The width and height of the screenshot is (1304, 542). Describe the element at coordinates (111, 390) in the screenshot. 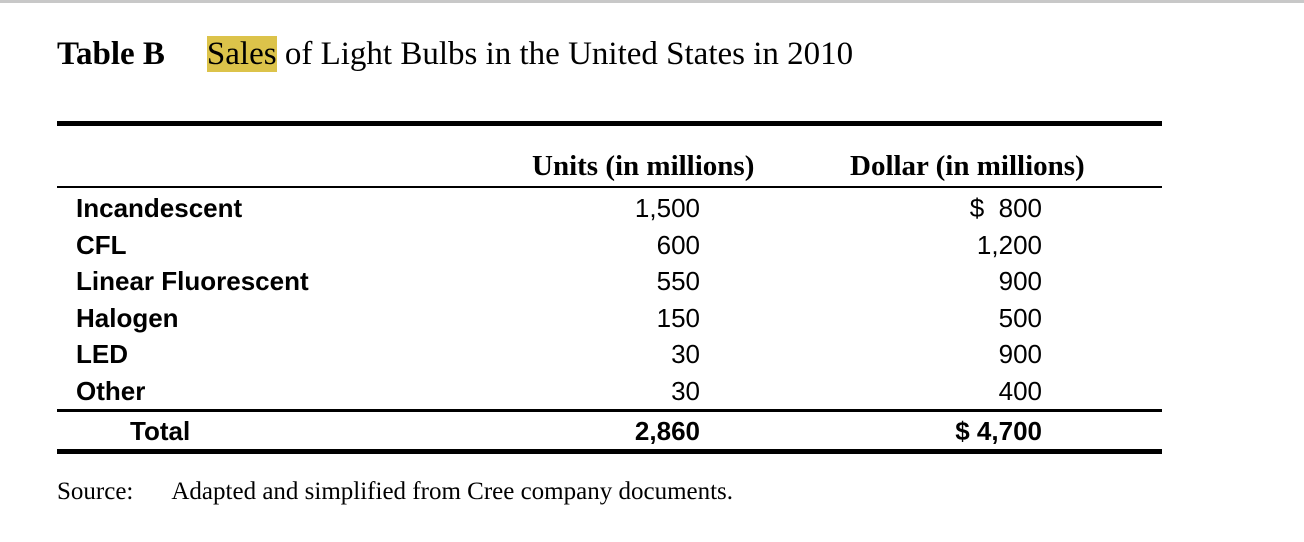

I see `row-name: Other` at that location.